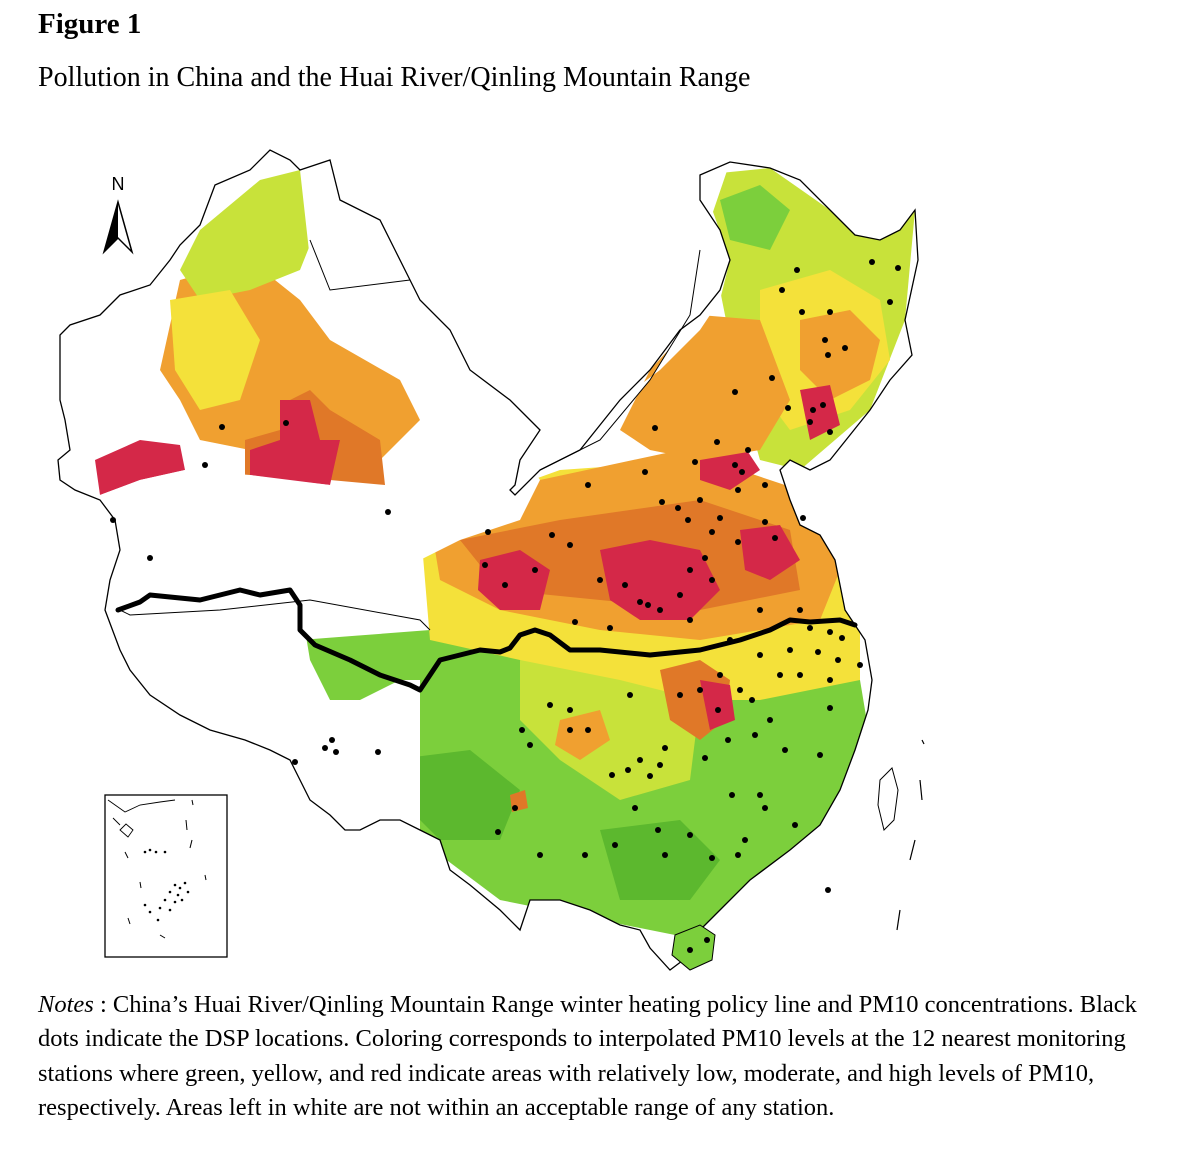 The height and width of the screenshot is (1167, 1200). I want to click on figure-label: Figure 1, so click(90, 24).